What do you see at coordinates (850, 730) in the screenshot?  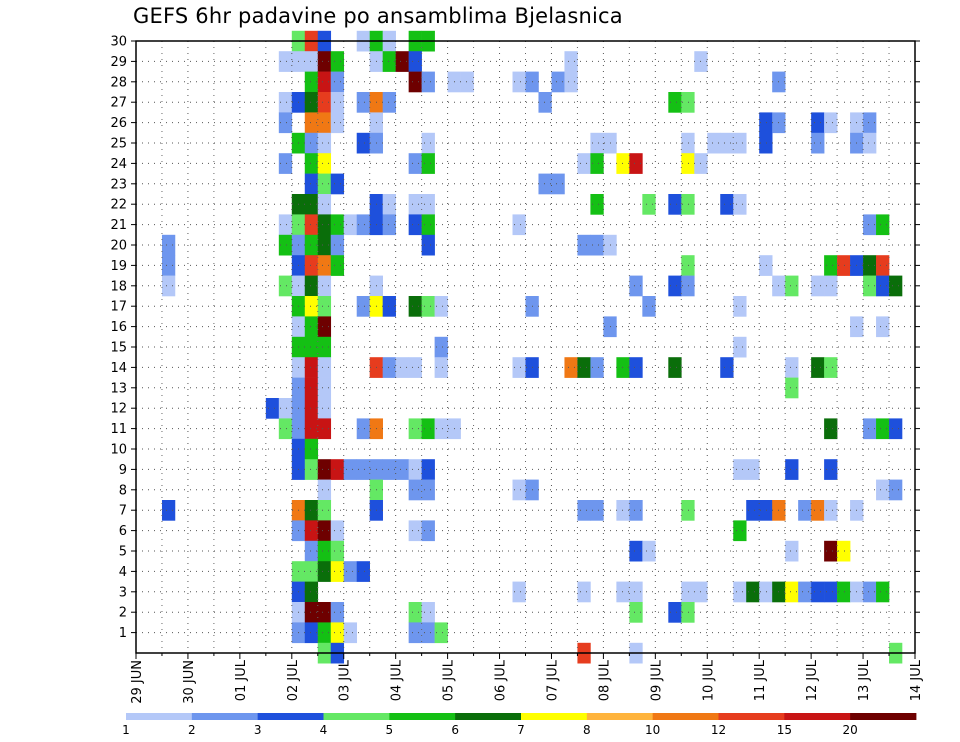 I see `colorbar-label: 20` at bounding box center [850, 730].